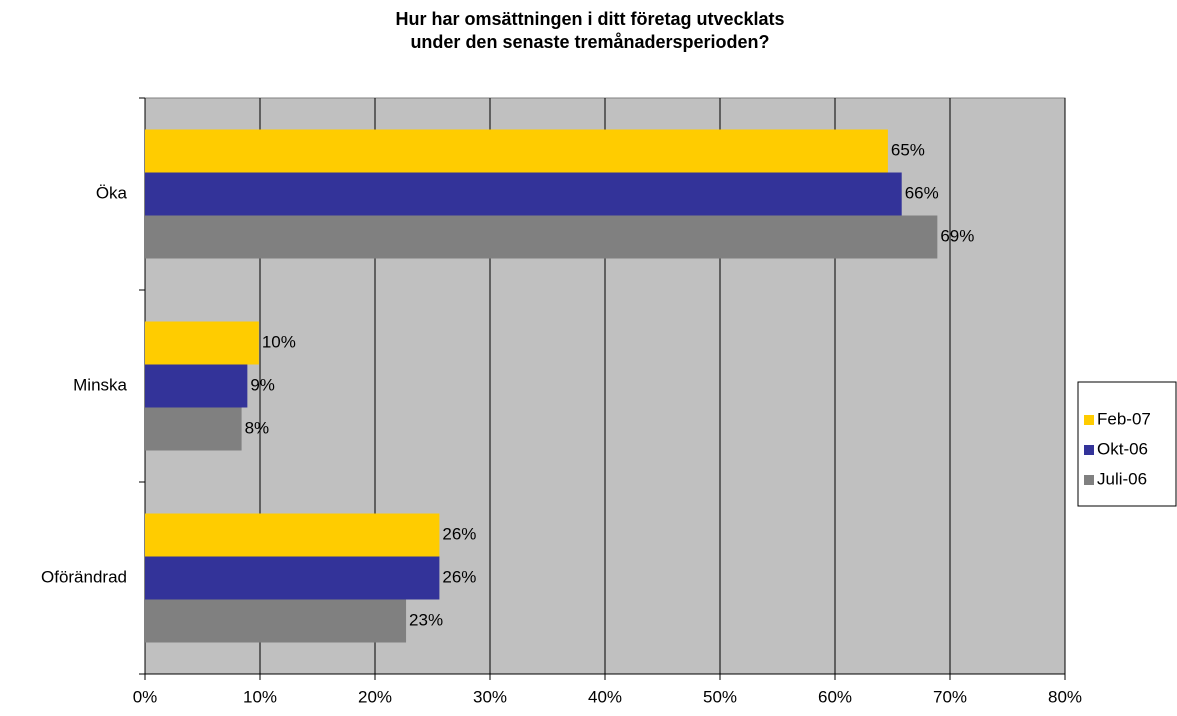  I want to click on legend-box, so click(1127, 444).